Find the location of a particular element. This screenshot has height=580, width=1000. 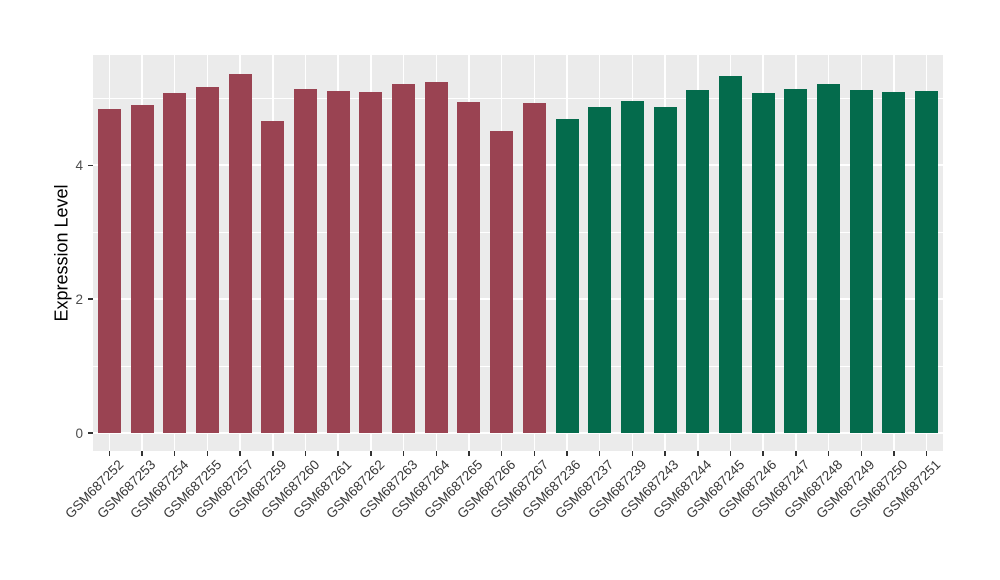

y-tick-label: 2 is located at coordinates (79, 299).